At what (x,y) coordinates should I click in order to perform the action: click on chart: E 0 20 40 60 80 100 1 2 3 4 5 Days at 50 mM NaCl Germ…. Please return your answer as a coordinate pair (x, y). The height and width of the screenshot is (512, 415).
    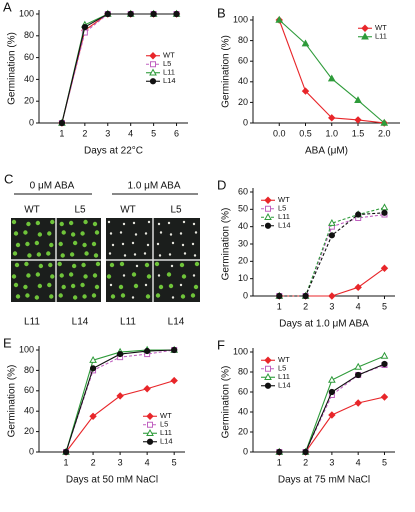
    Looking at the image, I should click on (94, 410).